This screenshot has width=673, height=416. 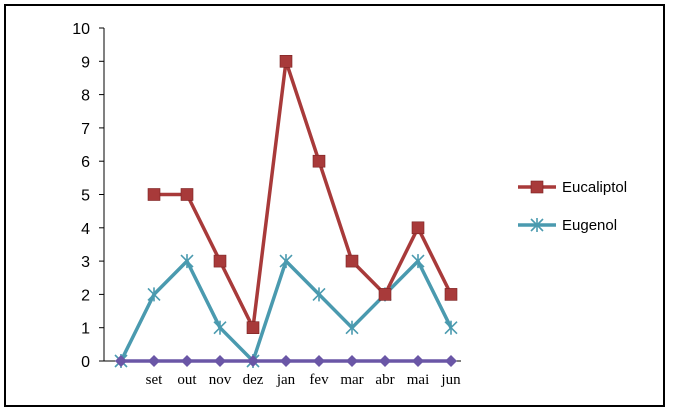 What do you see at coordinates (85, 362) in the screenshot?
I see `y-tick-label: 0` at bounding box center [85, 362].